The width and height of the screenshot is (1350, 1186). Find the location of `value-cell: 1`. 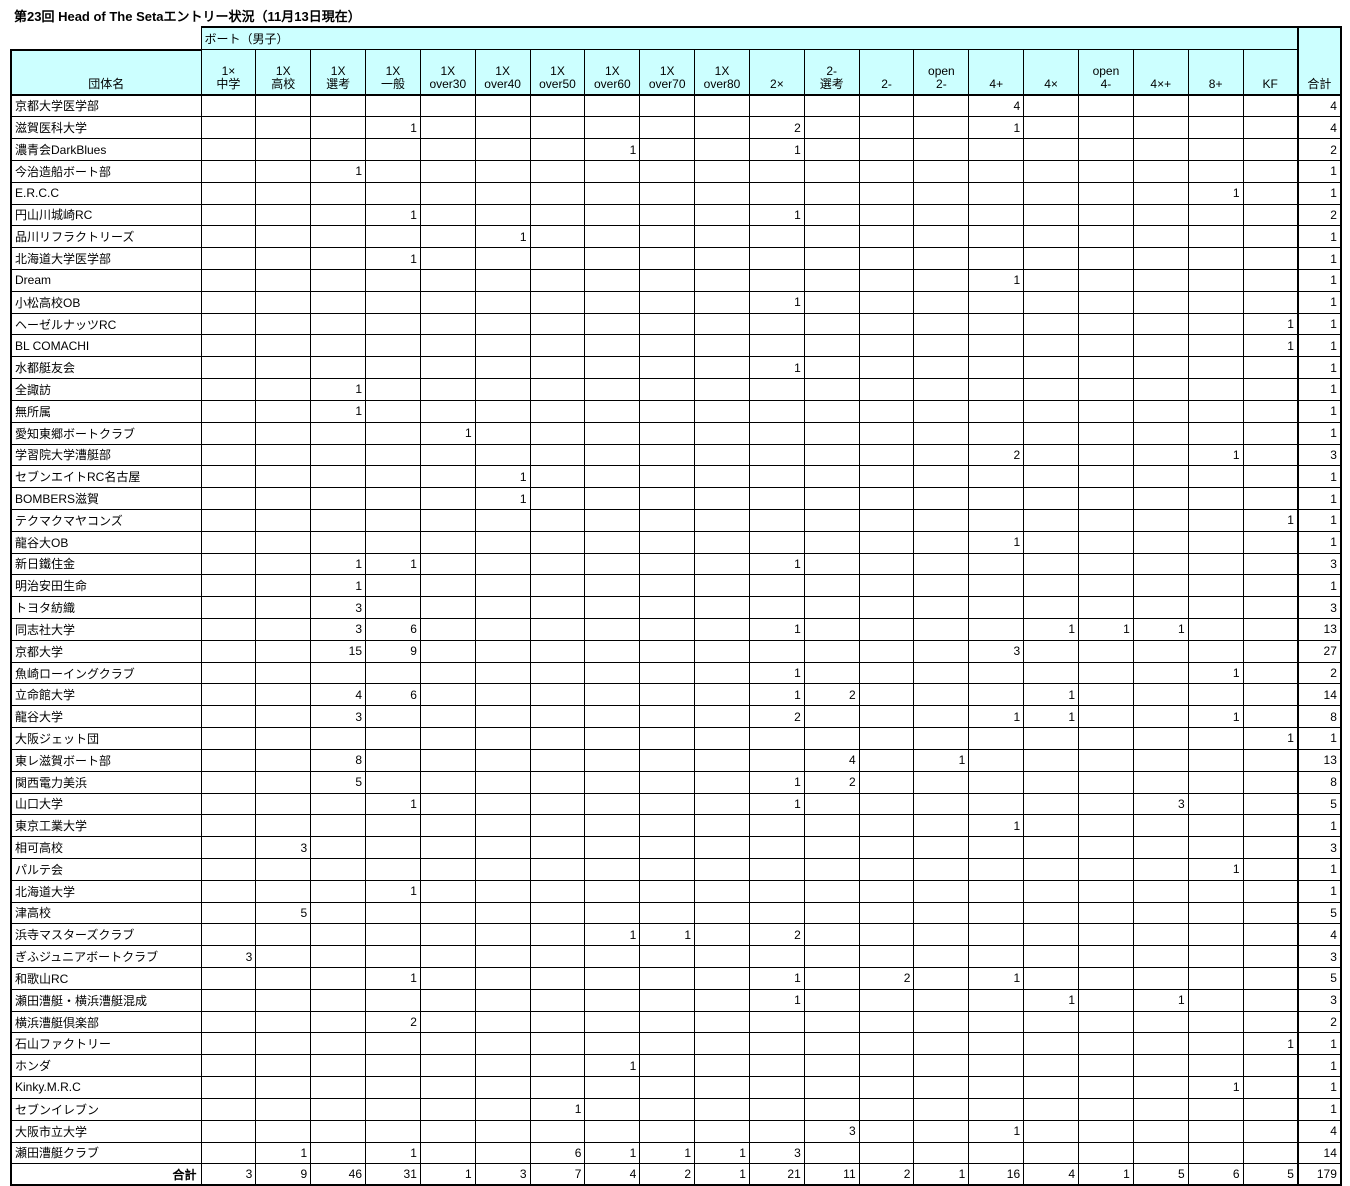

value-cell: 1 is located at coordinates (612, 935).